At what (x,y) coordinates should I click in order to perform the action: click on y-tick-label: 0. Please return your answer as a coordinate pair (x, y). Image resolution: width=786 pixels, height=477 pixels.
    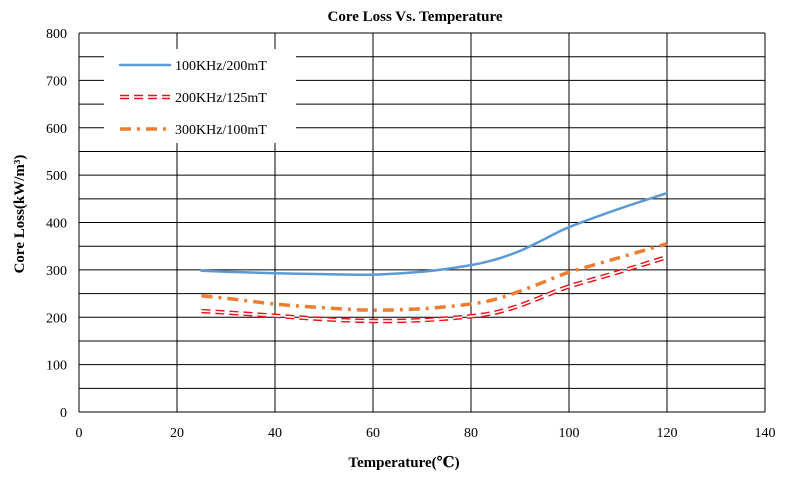
    Looking at the image, I should click on (63, 413).